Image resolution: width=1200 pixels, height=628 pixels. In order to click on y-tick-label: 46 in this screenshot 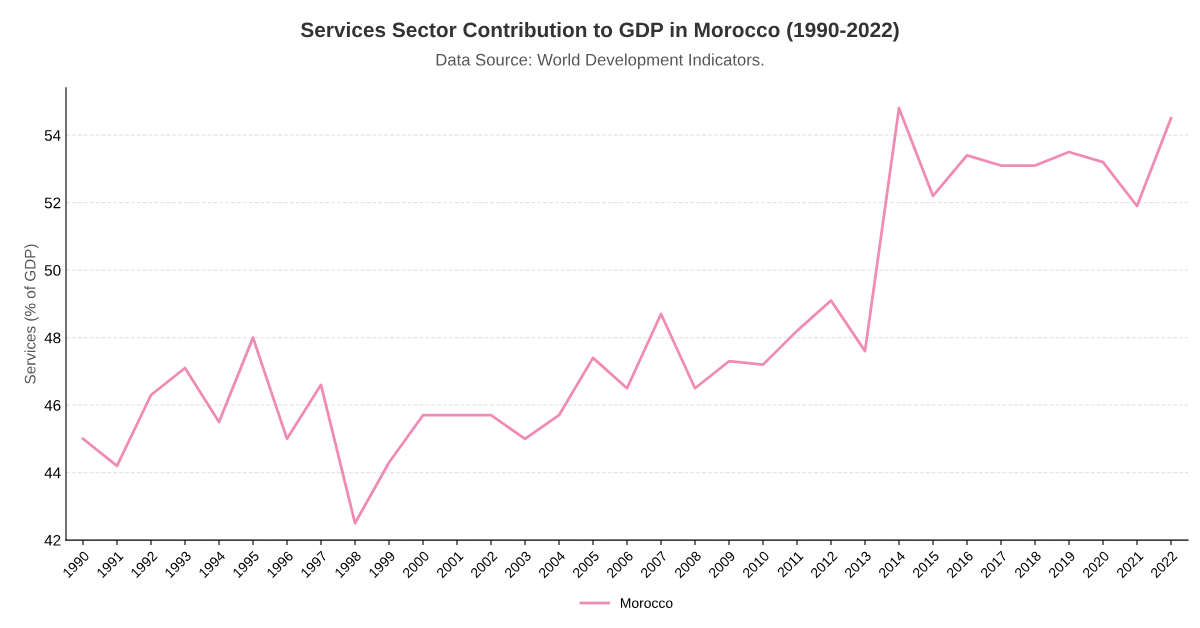, I will do `click(52, 405)`.